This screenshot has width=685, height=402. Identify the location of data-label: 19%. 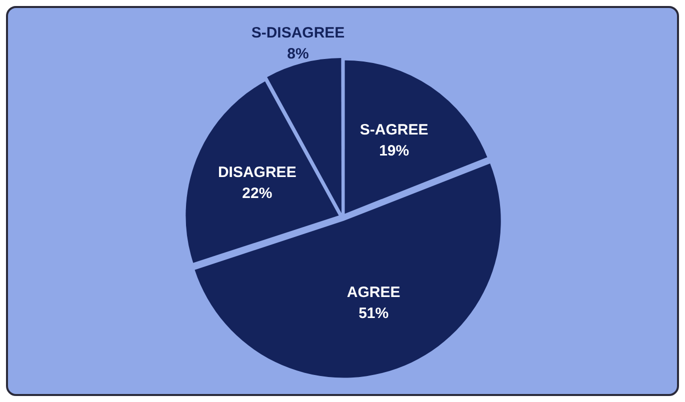
(394, 151).